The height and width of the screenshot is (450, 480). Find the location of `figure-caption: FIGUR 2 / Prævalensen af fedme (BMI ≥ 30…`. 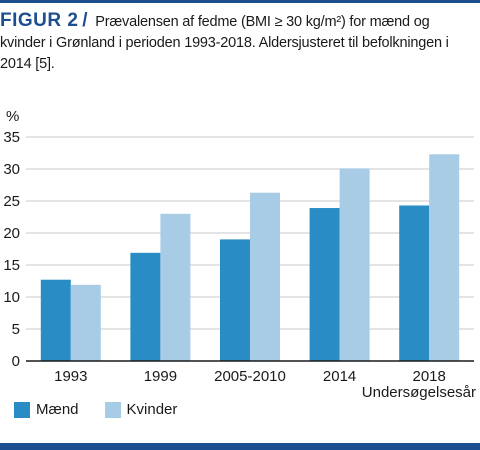

figure-caption: FIGUR 2 / Prævalensen af fedme (BMI ≥ 30… is located at coordinates (239, 42).